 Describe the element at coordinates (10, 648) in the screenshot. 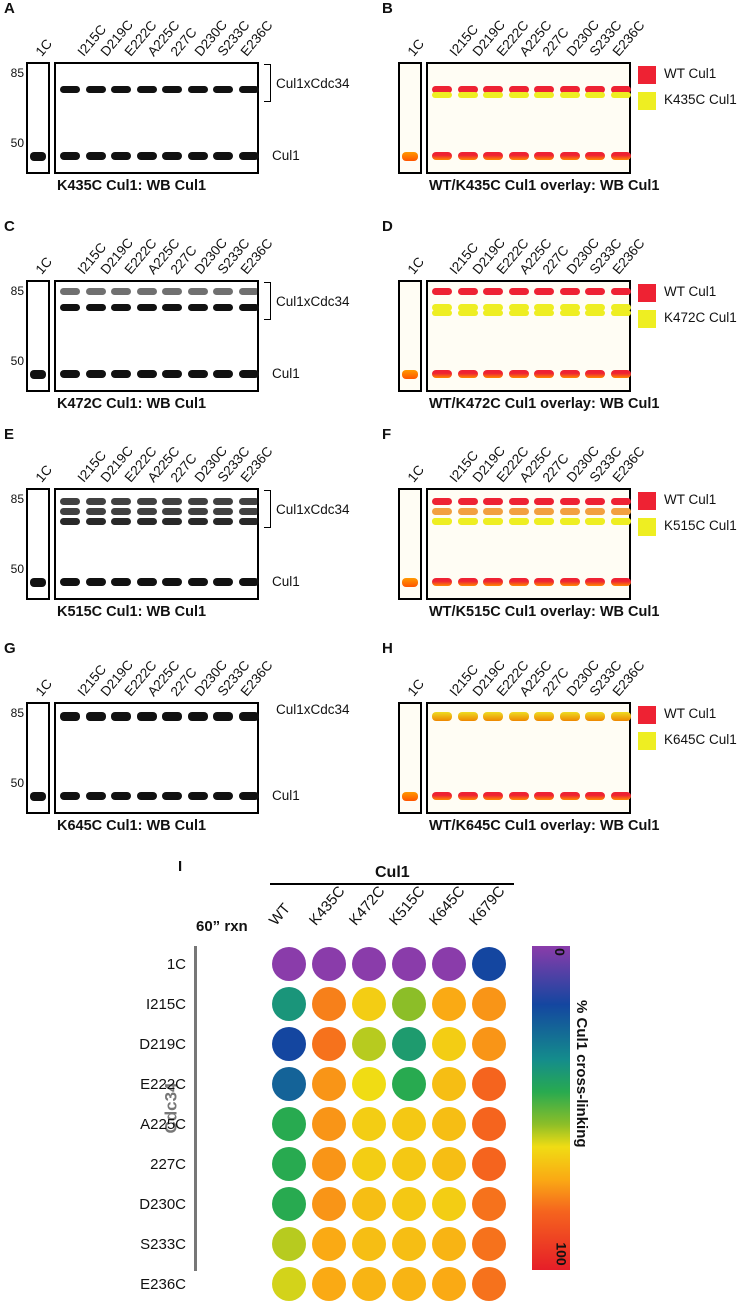

I see `panel-letter: G` at that location.